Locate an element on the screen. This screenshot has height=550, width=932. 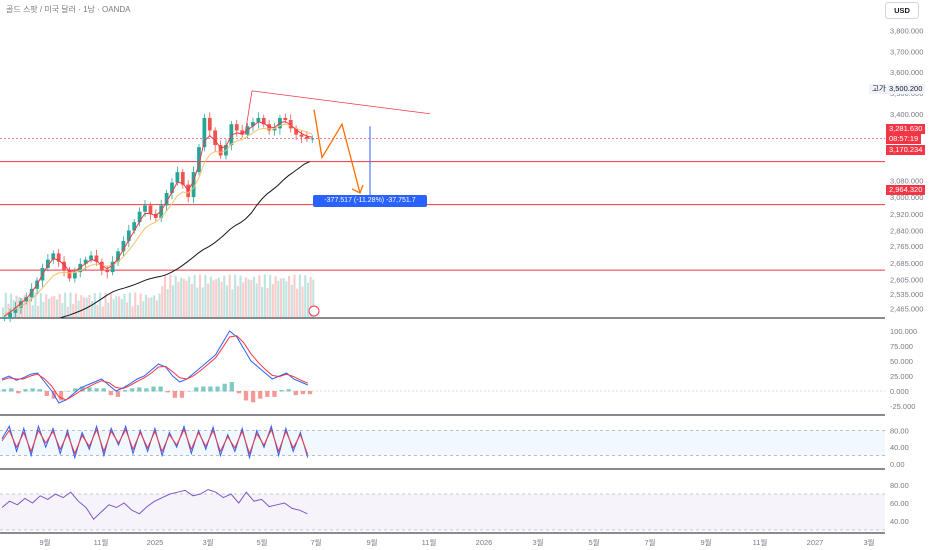
oscillator-band is located at coordinates (442, 512).